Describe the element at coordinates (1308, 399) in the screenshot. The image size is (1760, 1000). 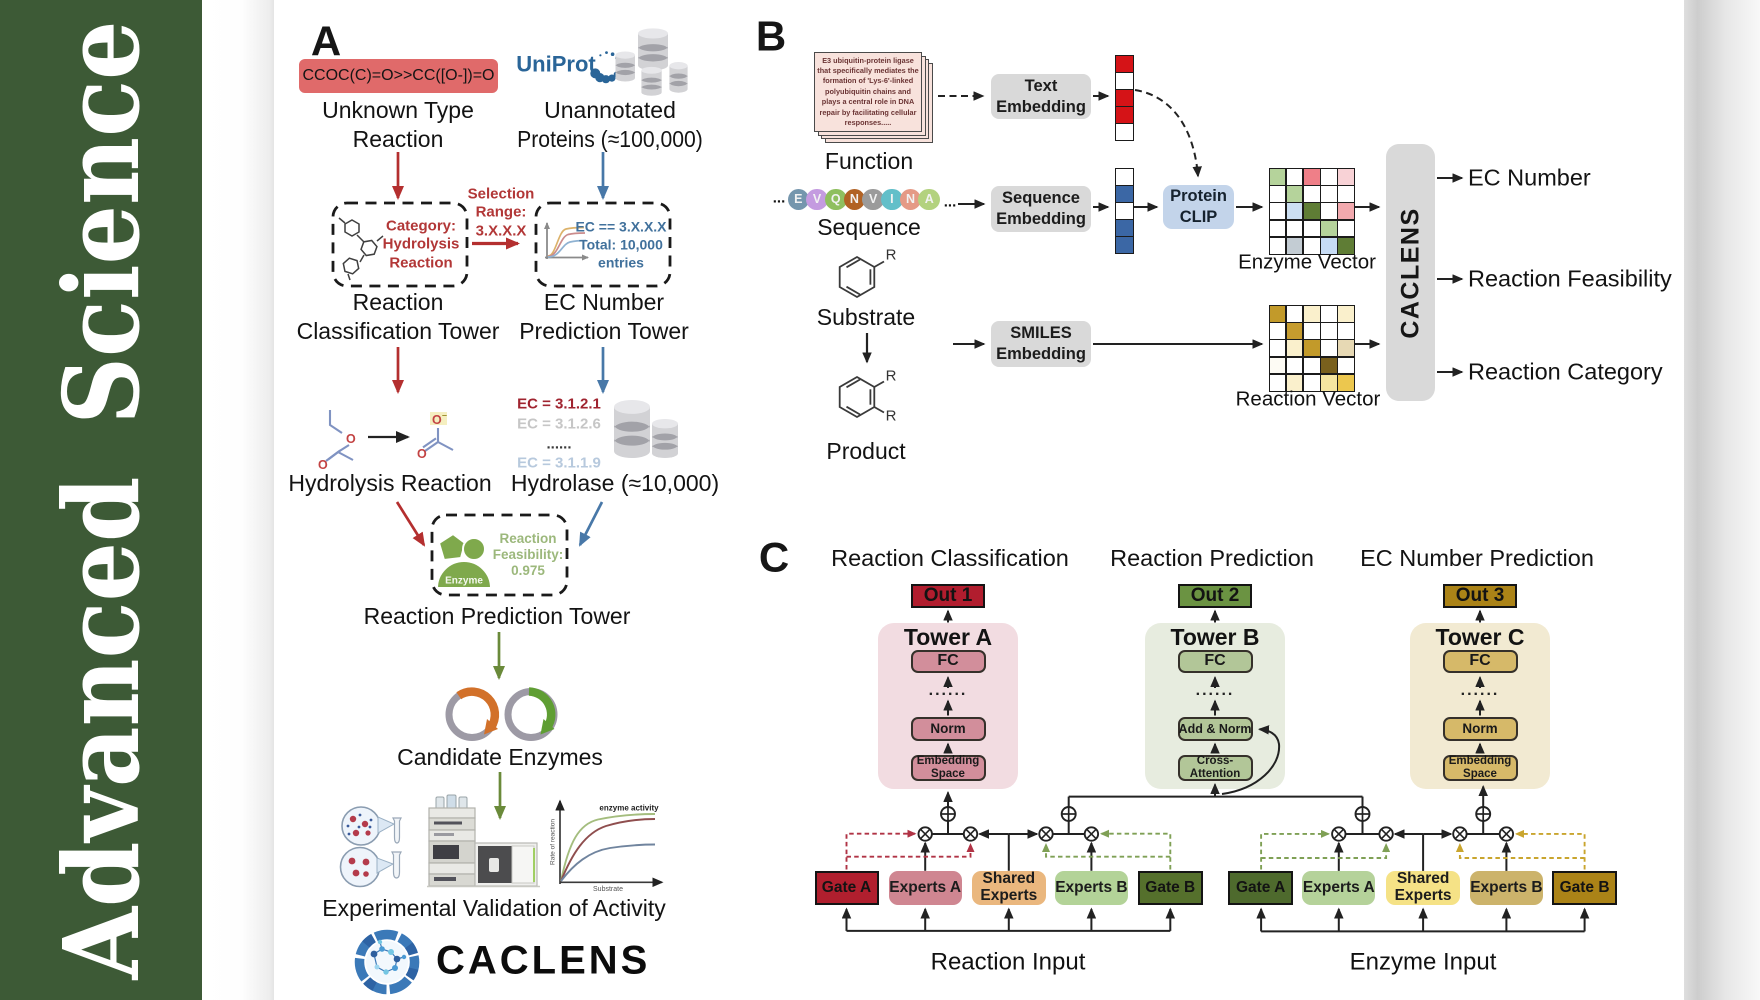
I see `reaction-vector-label: Reaction Vector` at that location.